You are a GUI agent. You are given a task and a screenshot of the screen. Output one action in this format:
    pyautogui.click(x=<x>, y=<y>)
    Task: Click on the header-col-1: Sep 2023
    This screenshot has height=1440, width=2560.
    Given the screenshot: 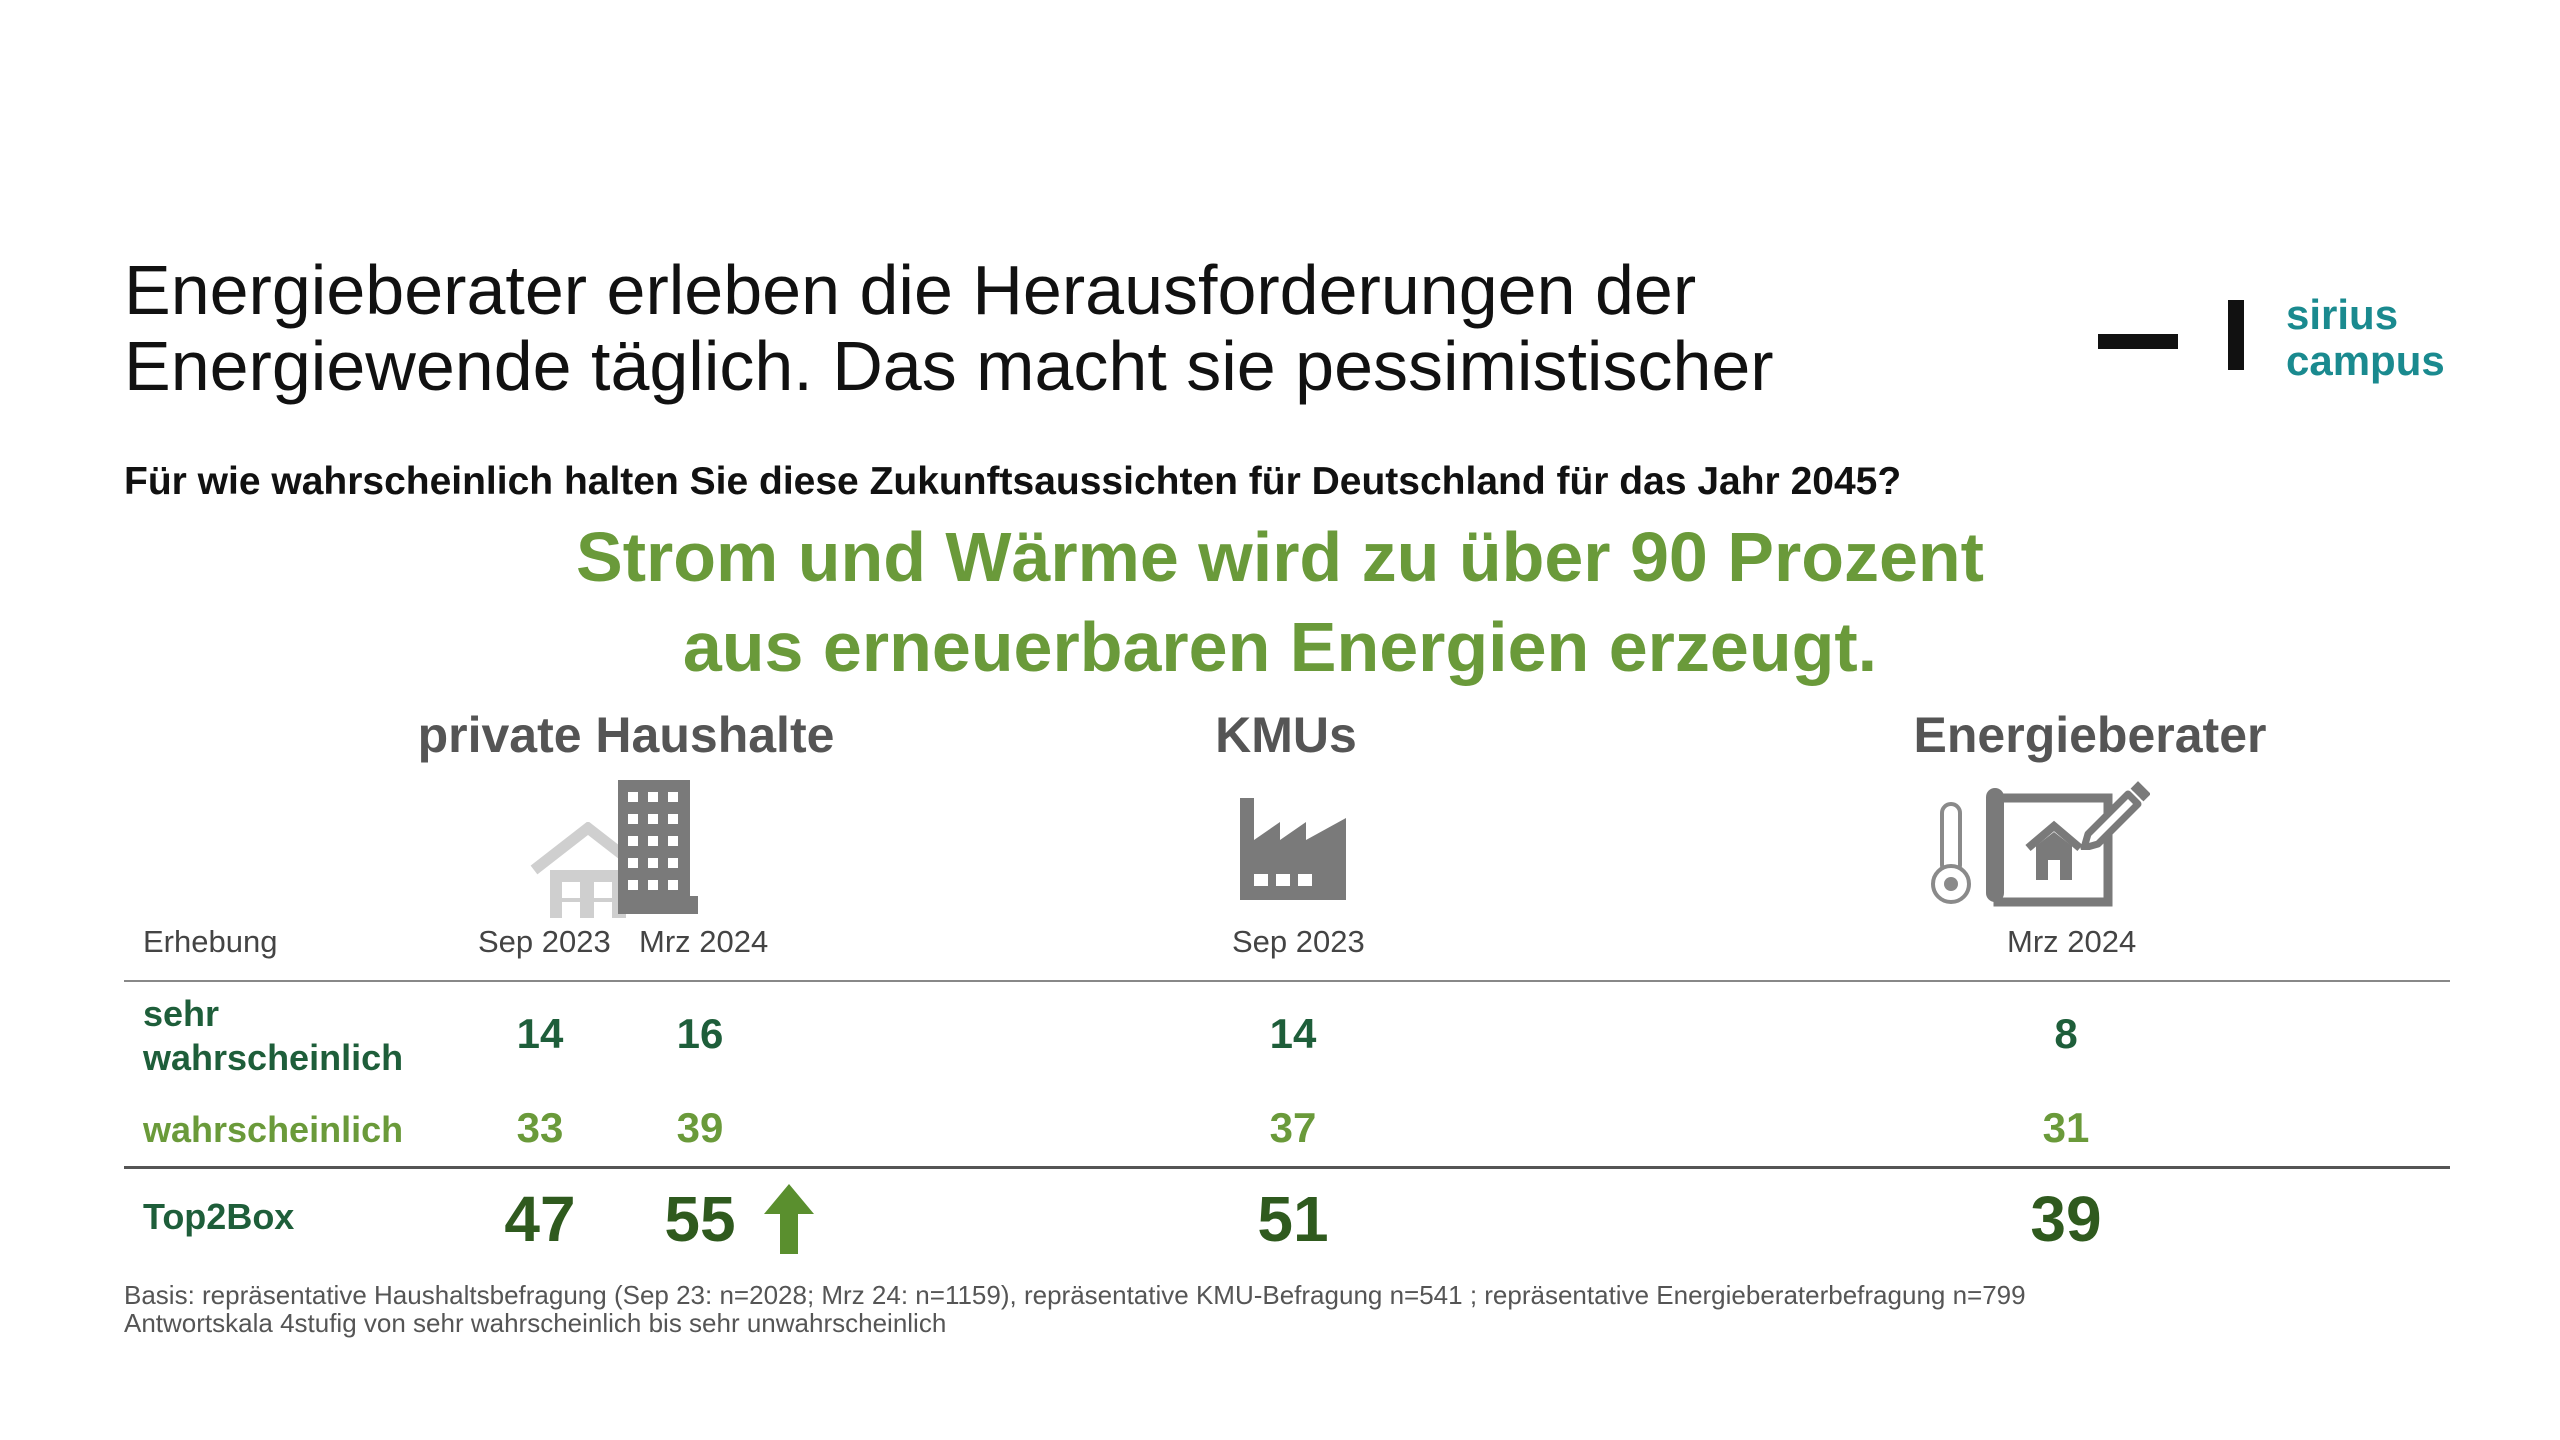 What is the action you would take?
    pyautogui.click(x=544, y=941)
    